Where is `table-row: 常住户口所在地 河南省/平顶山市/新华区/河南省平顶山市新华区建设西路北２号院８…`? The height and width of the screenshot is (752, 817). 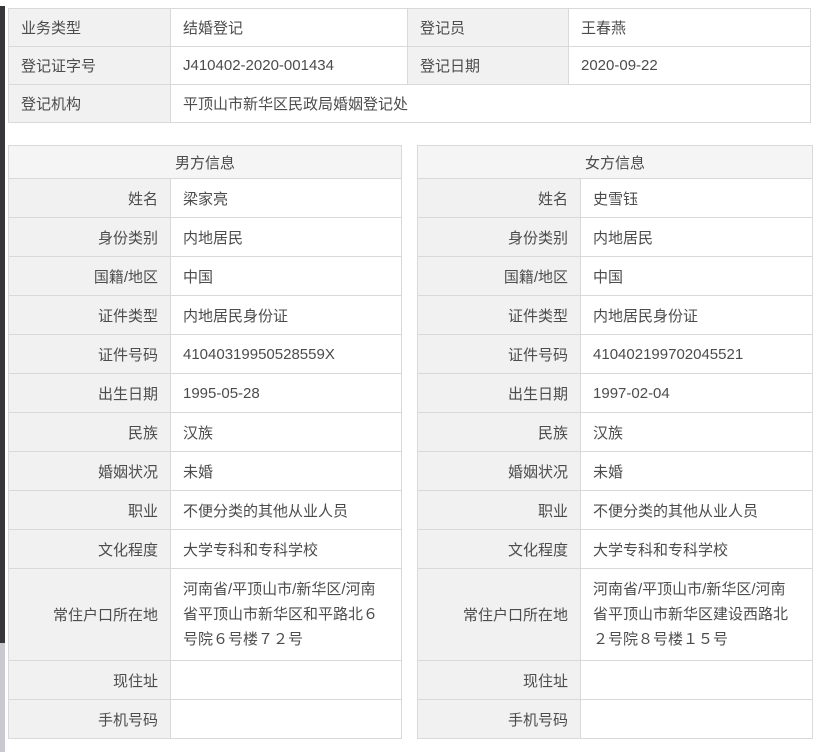
table-row: 常住户口所在地 河南省/平顶山市/新华区/河南省平顶山市新华区建设西路北２号院８… is located at coordinates (615, 614).